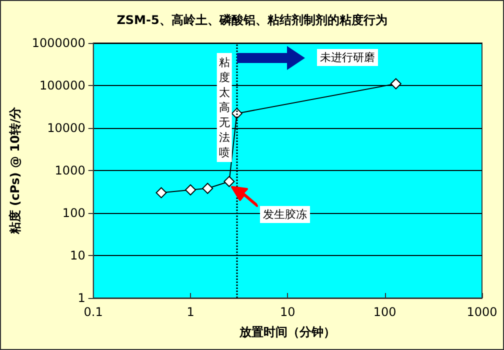  What do you see at coordinates (288, 312) in the screenshot?
I see `x-tick-label: 10` at bounding box center [288, 312].